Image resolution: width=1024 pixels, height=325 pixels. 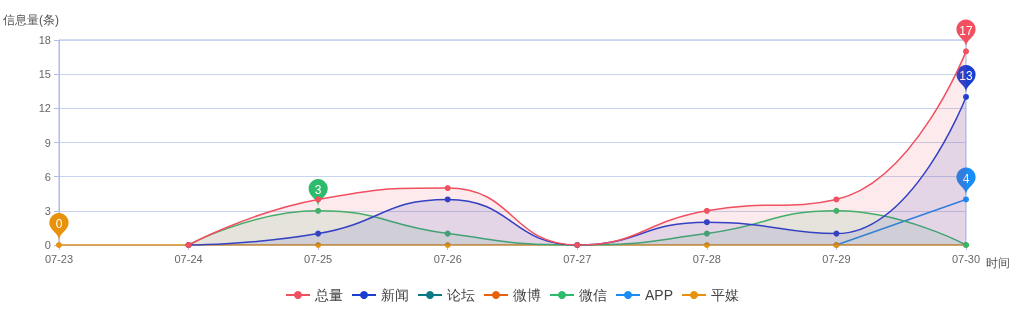 What do you see at coordinates (966, 30) in the screenshot?
I see `data-label: 17` at bounding box center [966, 30].